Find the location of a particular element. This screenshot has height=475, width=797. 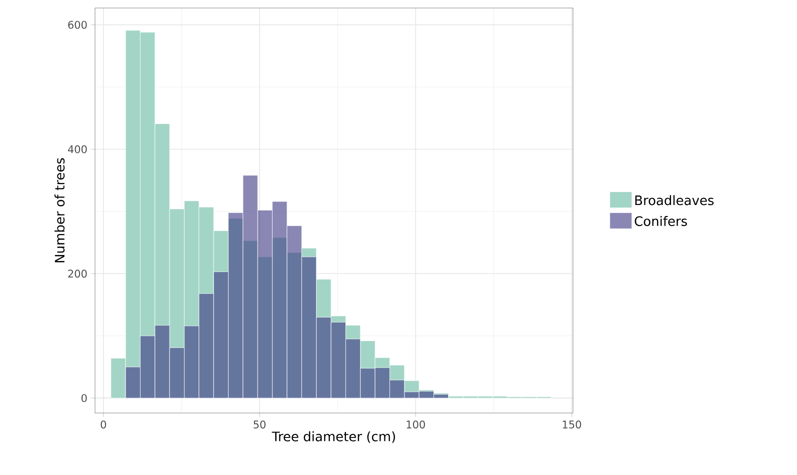

x-axis-title: Tree diameter (cm) is located at coordinates (333, 437).